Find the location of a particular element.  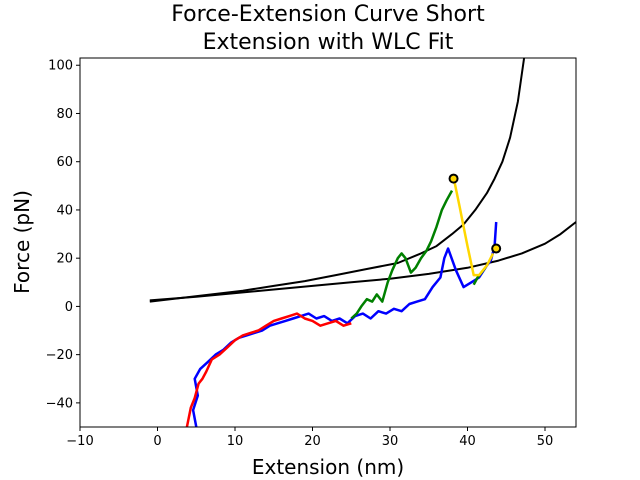

x-tick-label: −10 is located at coordinates (79, 441).